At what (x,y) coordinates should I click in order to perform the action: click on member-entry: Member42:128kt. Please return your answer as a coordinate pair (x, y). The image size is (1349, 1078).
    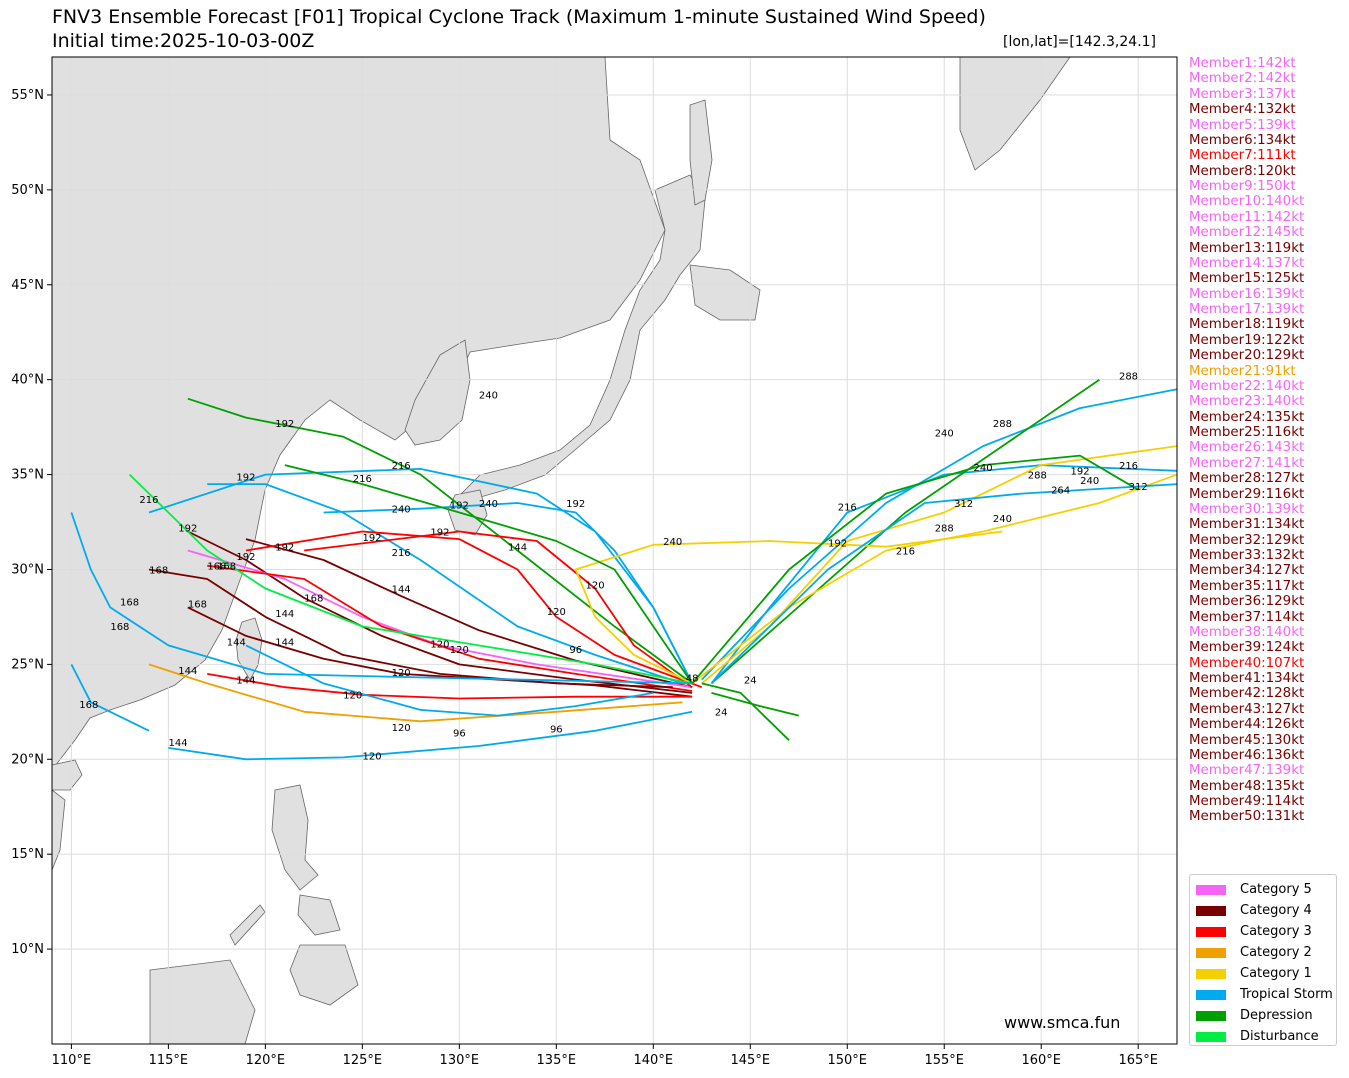
    Looking at the image, I should click on (1247, 694).